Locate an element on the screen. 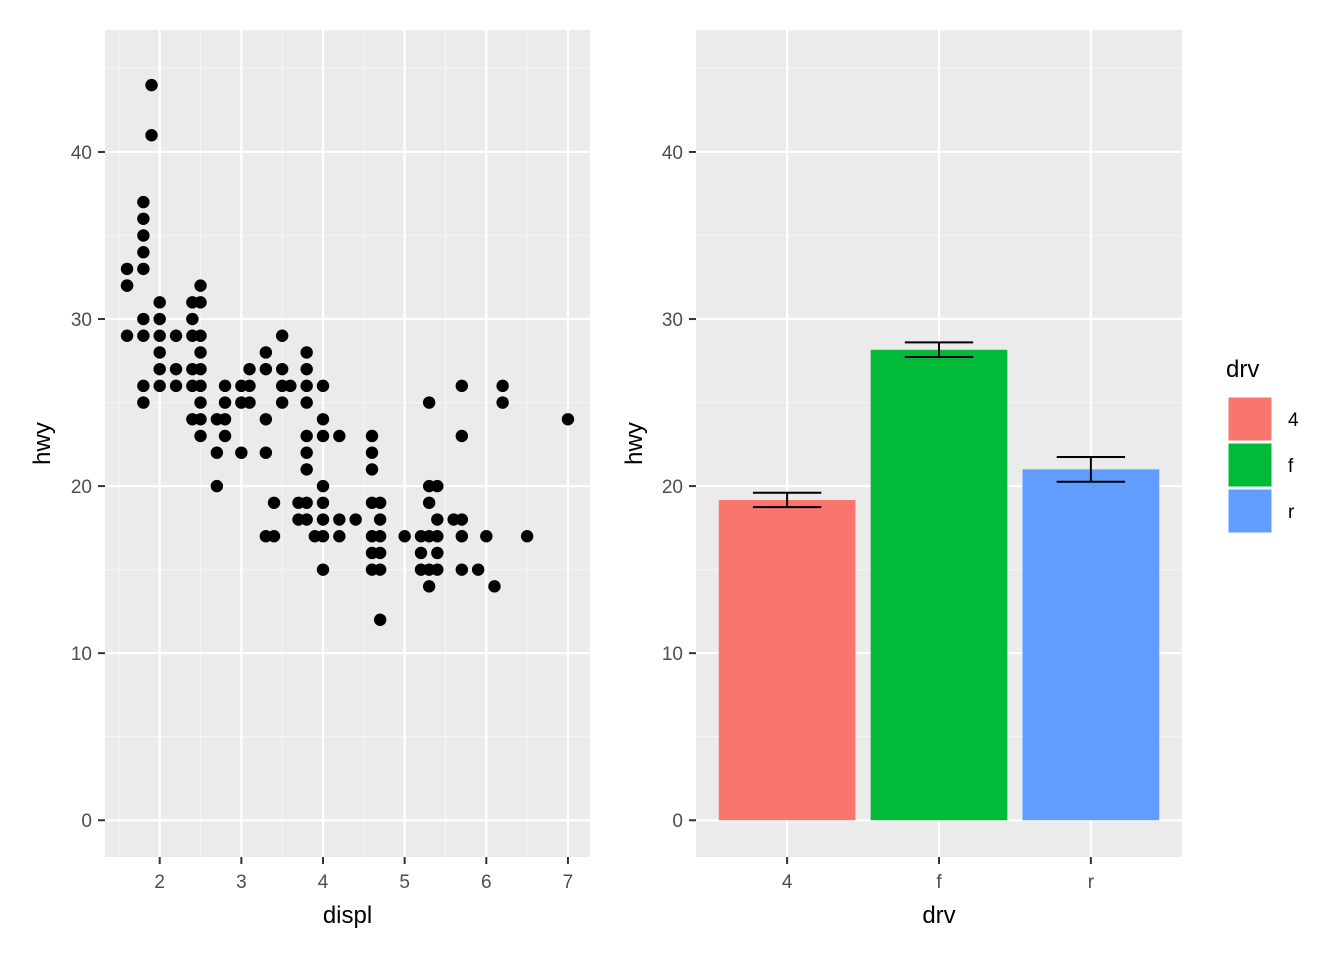 The width and height of the screenshot is (1344, 960). scatter-x-tick-label: 7 is located at coordinates (568, 882).